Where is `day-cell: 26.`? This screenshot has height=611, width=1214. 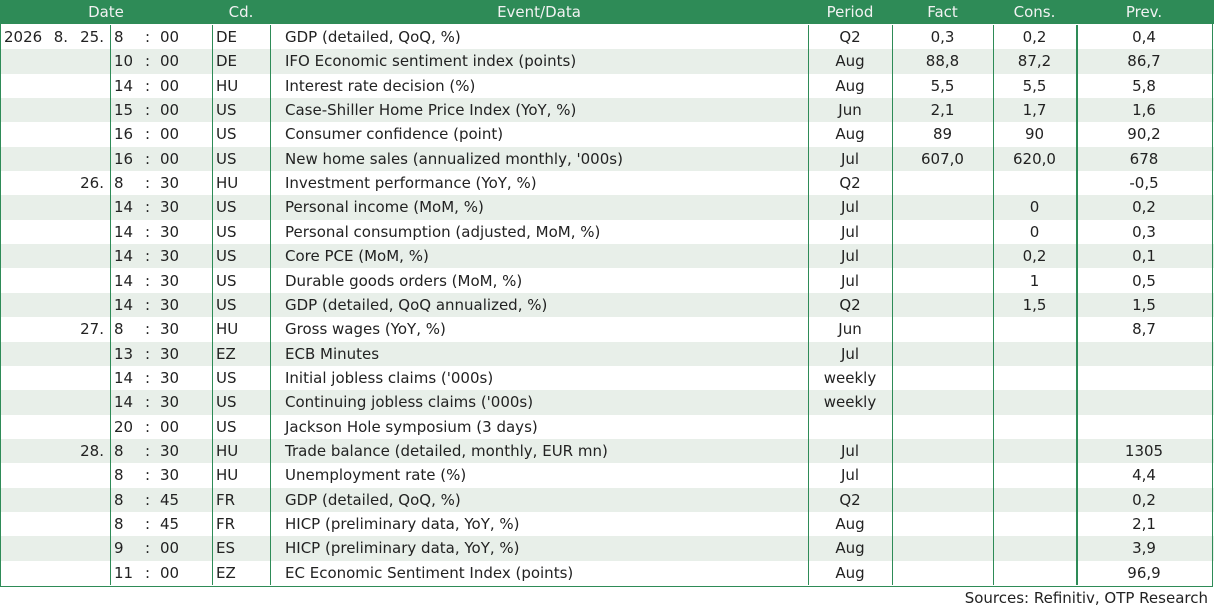 day-cell: 26. is located at coordinates (92, 183).